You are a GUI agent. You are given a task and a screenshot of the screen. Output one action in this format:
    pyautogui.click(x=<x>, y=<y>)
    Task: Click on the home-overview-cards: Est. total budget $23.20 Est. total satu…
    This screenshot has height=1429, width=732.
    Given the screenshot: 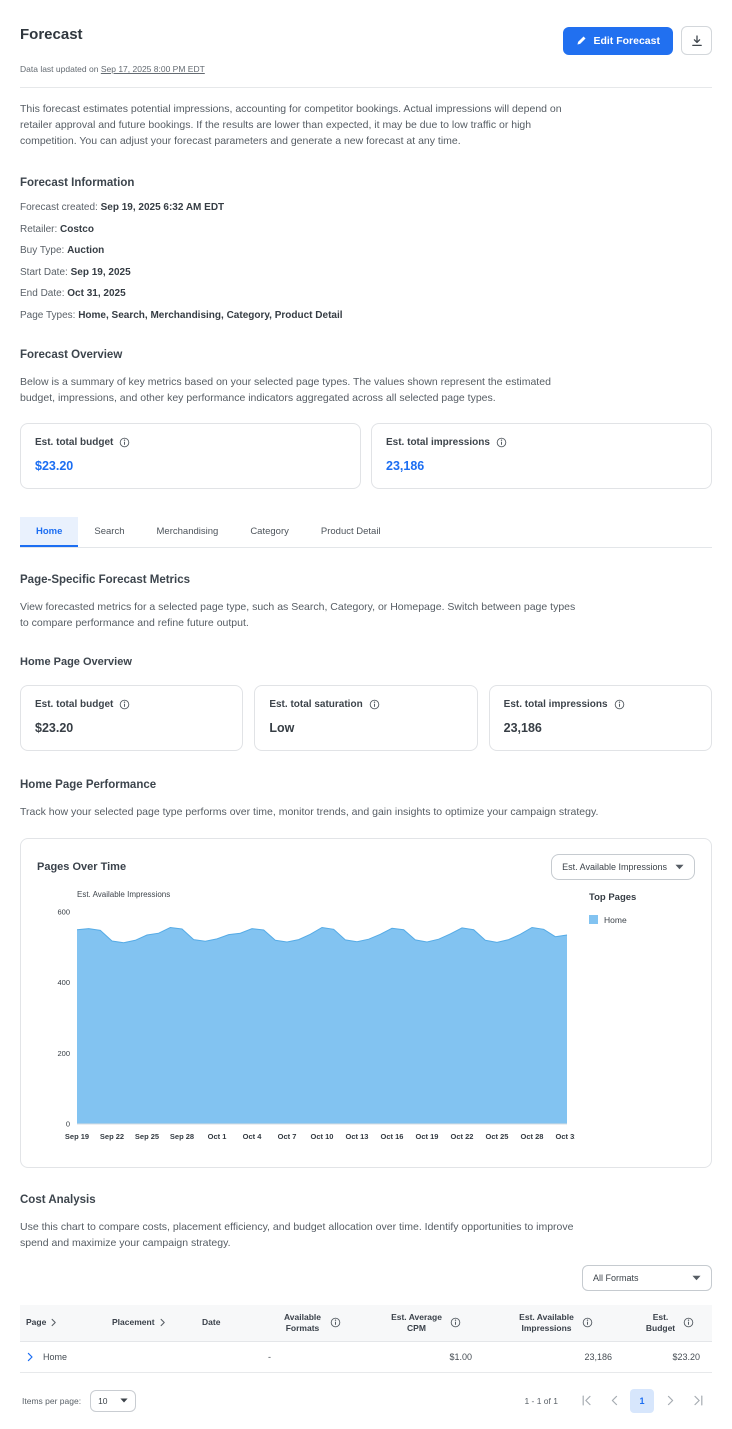 What is the action you would take?
    pyautogui.click(x=366, y=717)
    